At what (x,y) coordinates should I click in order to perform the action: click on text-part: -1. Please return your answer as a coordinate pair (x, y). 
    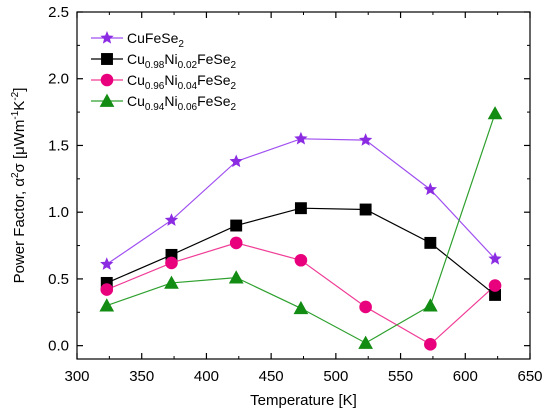
    Looking at the image, I should click on (15, 114).